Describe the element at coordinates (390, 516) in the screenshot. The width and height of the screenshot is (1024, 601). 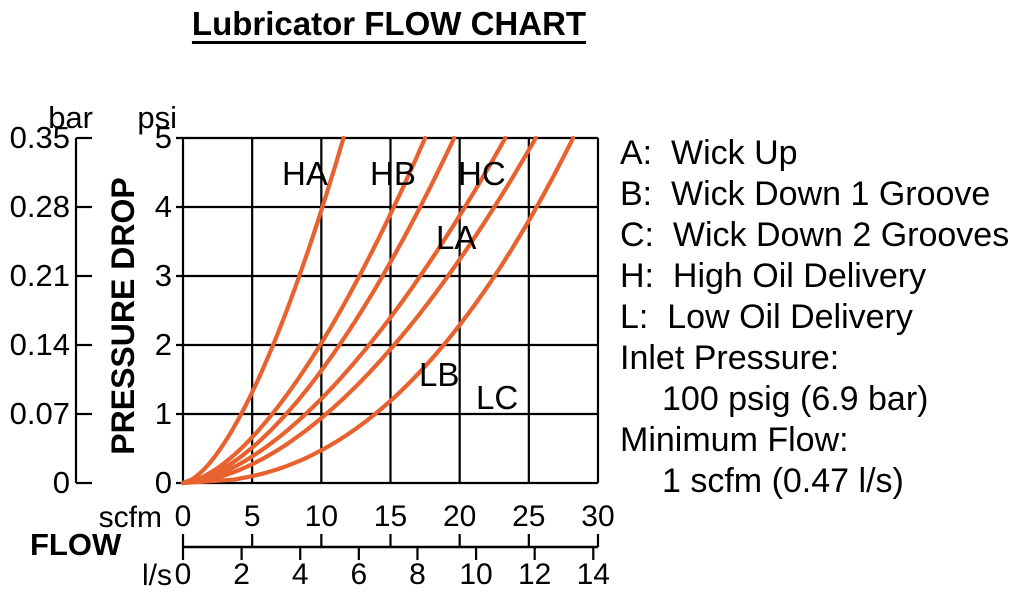
I see `scfm-tick-label: 15` at that location.